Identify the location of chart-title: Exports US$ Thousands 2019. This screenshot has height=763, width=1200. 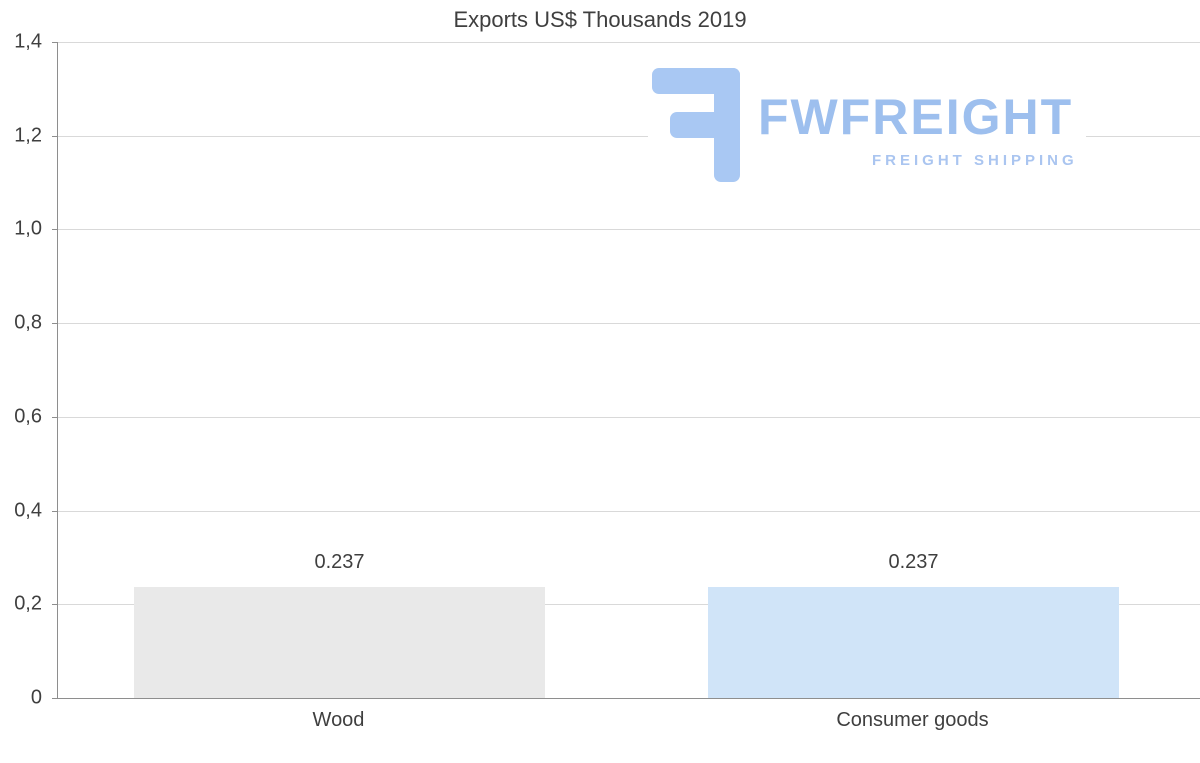
(600, 19).